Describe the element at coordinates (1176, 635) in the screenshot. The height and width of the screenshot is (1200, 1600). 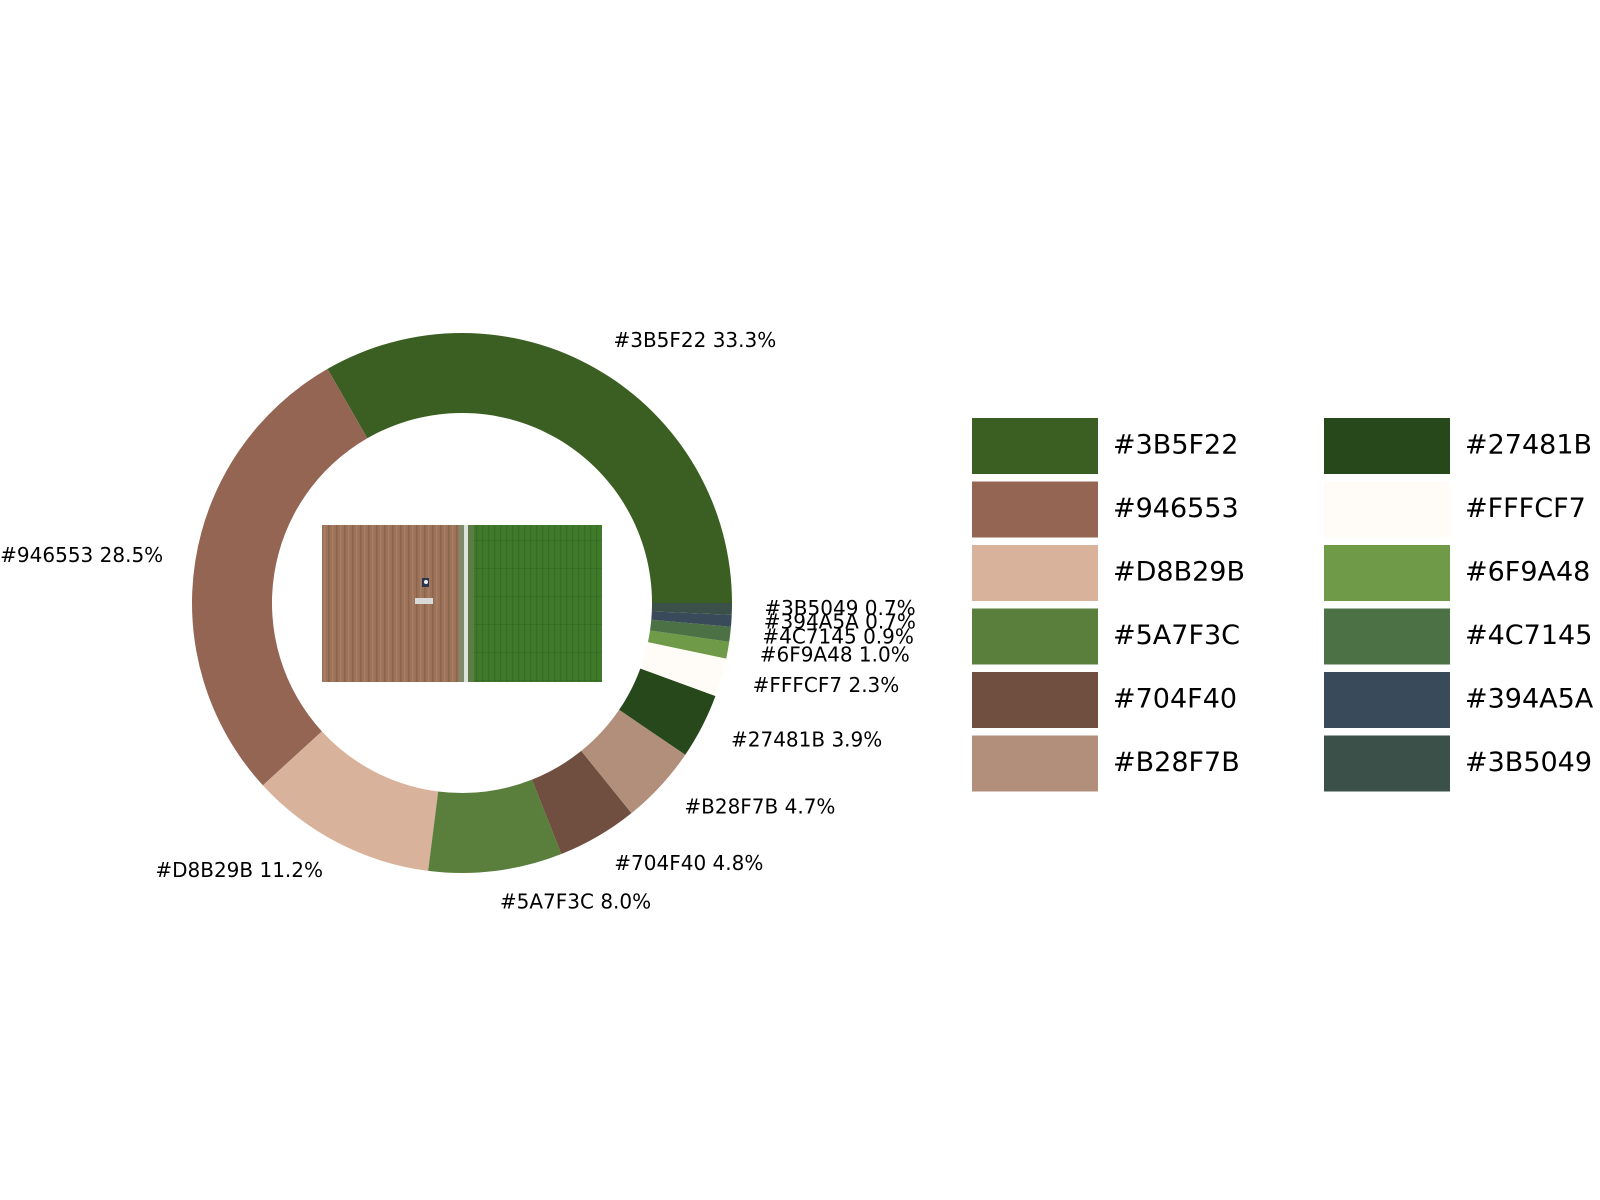
I see `legend-label: #5A7F3C` at that location.